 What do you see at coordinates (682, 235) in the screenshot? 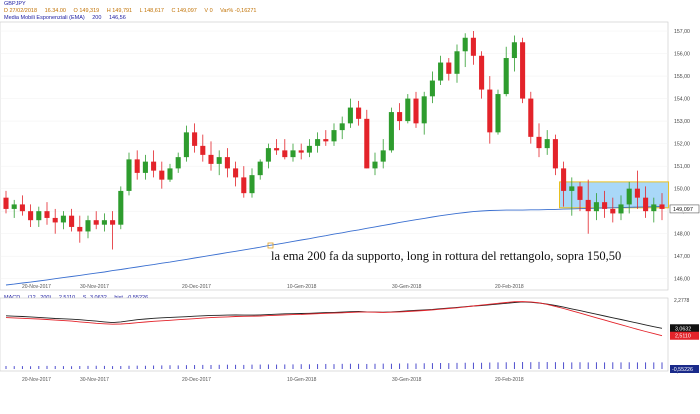
I see `price-tick-label: 148,00` at bounding box center [682, 235].